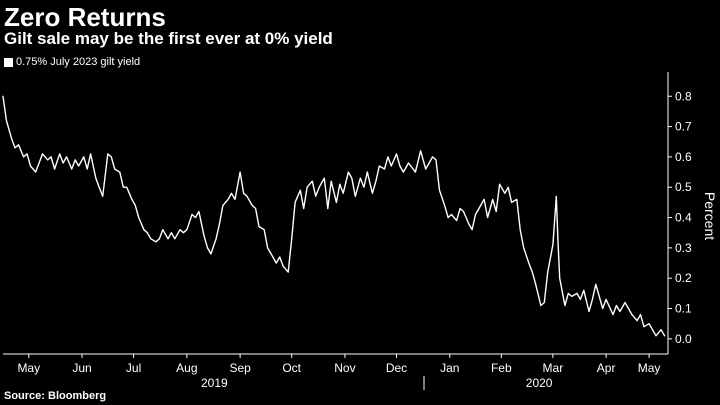 Image resolution: width=720 pixels, height=405 pixels. I want to click on y-tick-label: 0.4, so click(683, 218).